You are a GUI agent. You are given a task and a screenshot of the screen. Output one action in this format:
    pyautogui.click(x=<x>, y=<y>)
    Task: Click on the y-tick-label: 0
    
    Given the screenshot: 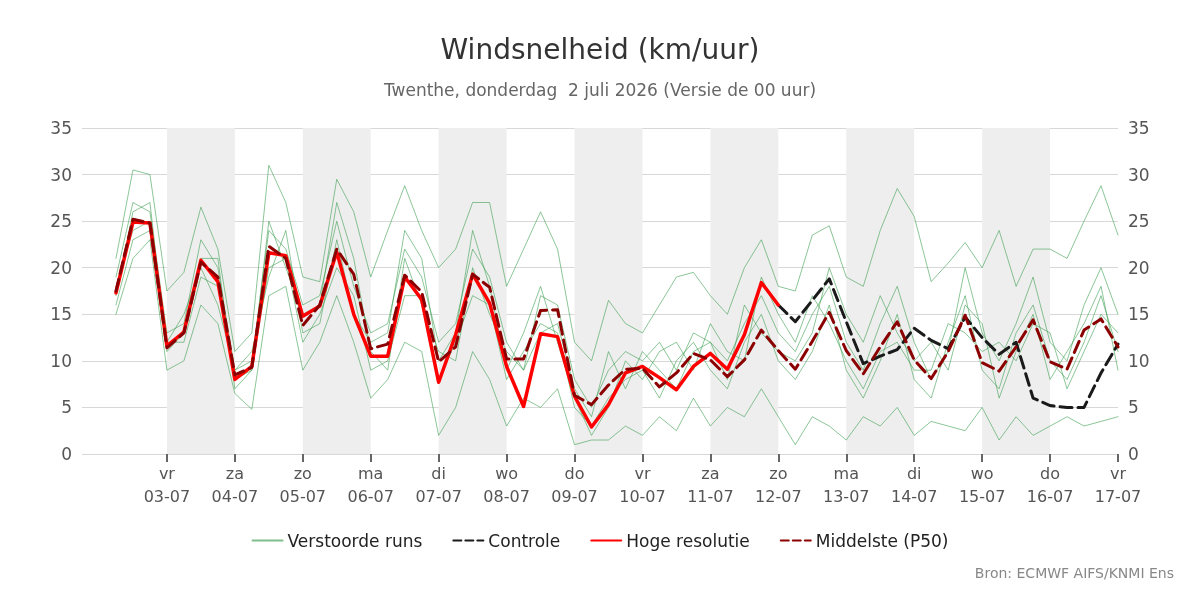 What is the action you would take?
    pyautogui.click(x=66, y=454)
    